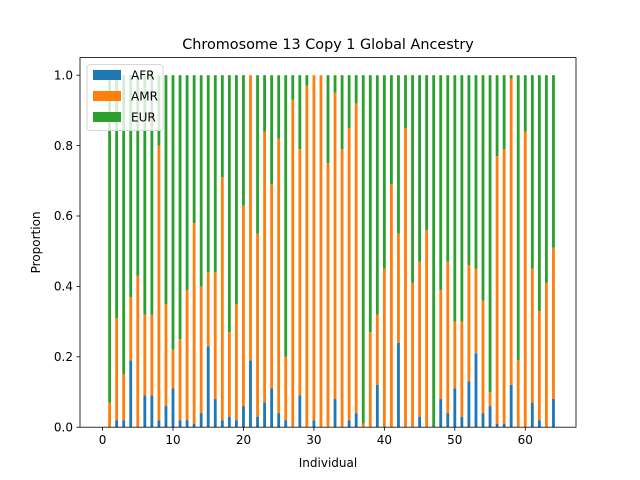  What do you see at coordinates (454, 440) in the screenshot?
I see `x-tick-label: 50` at bounding box center [454, 440].